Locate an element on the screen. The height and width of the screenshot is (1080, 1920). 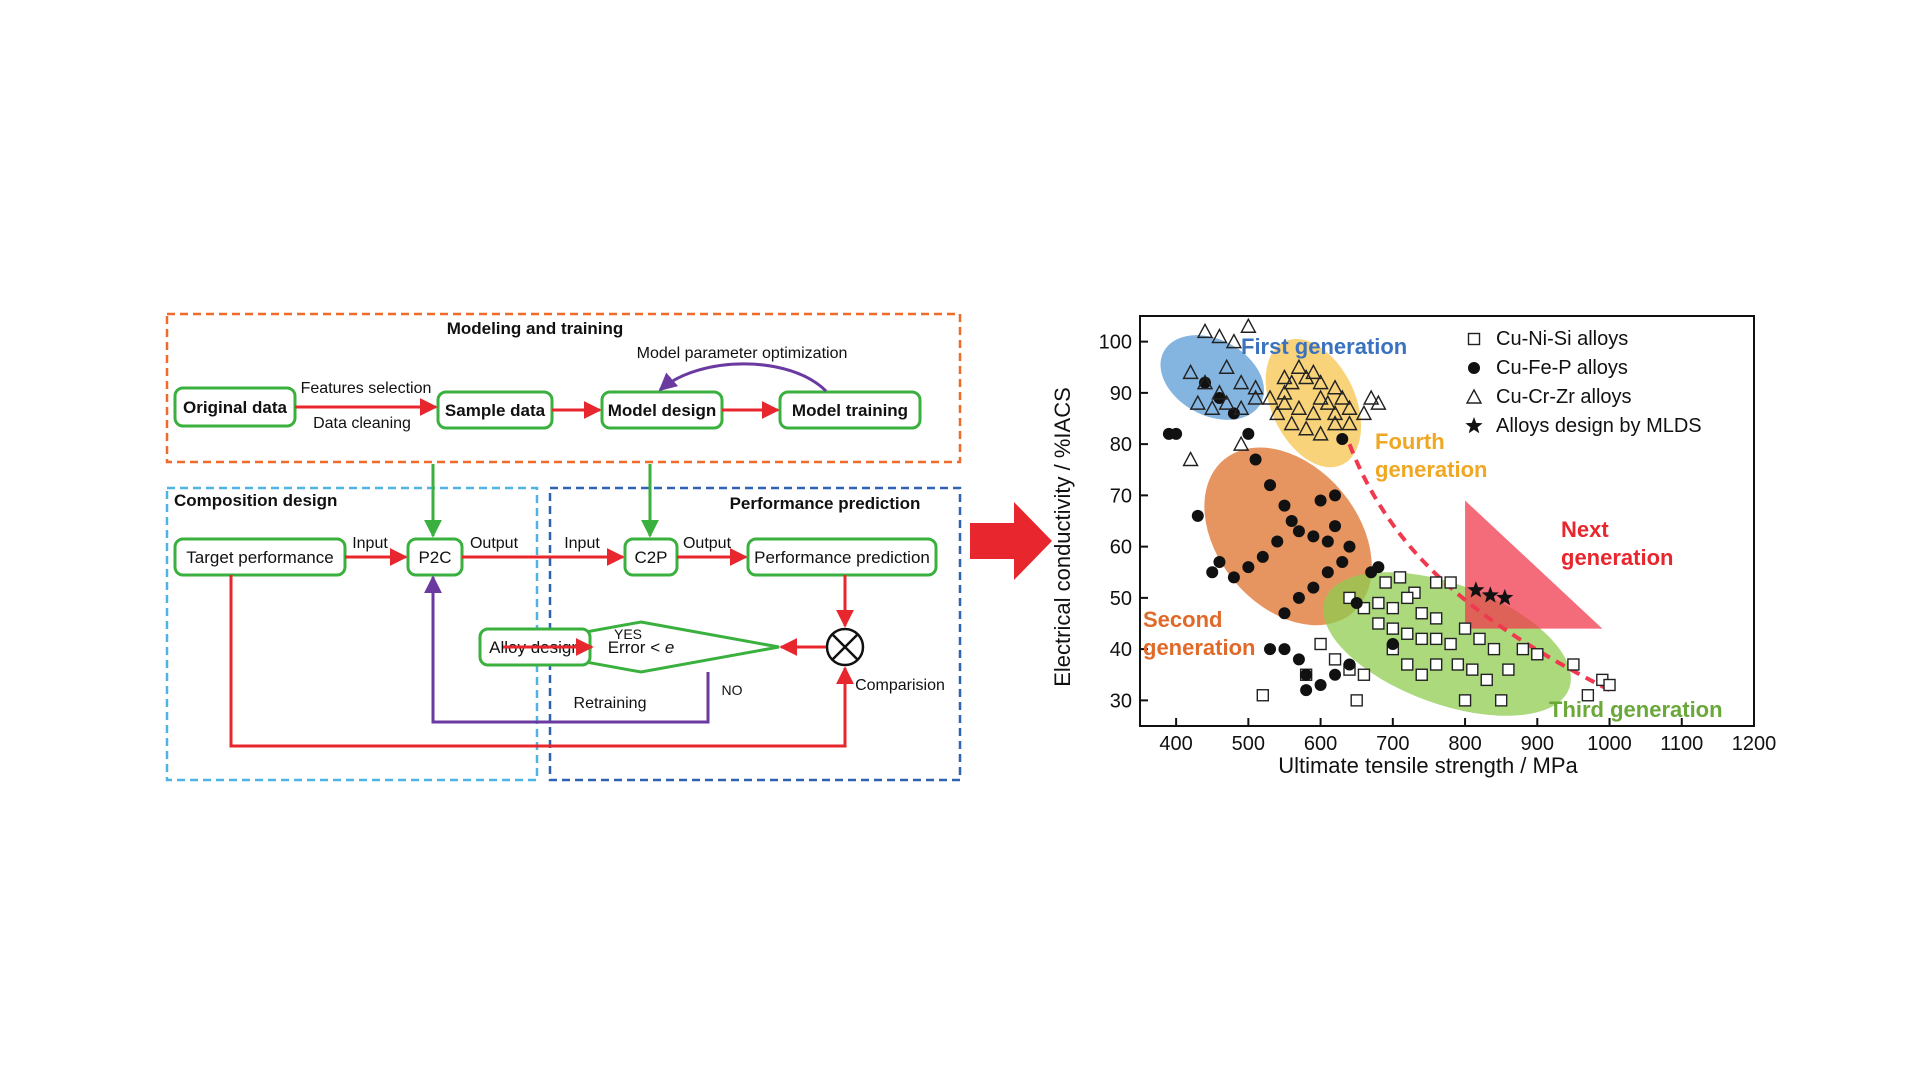
x-axis-title: Ultimate tensile strength / MPa is located at coordinates (1428, 765).